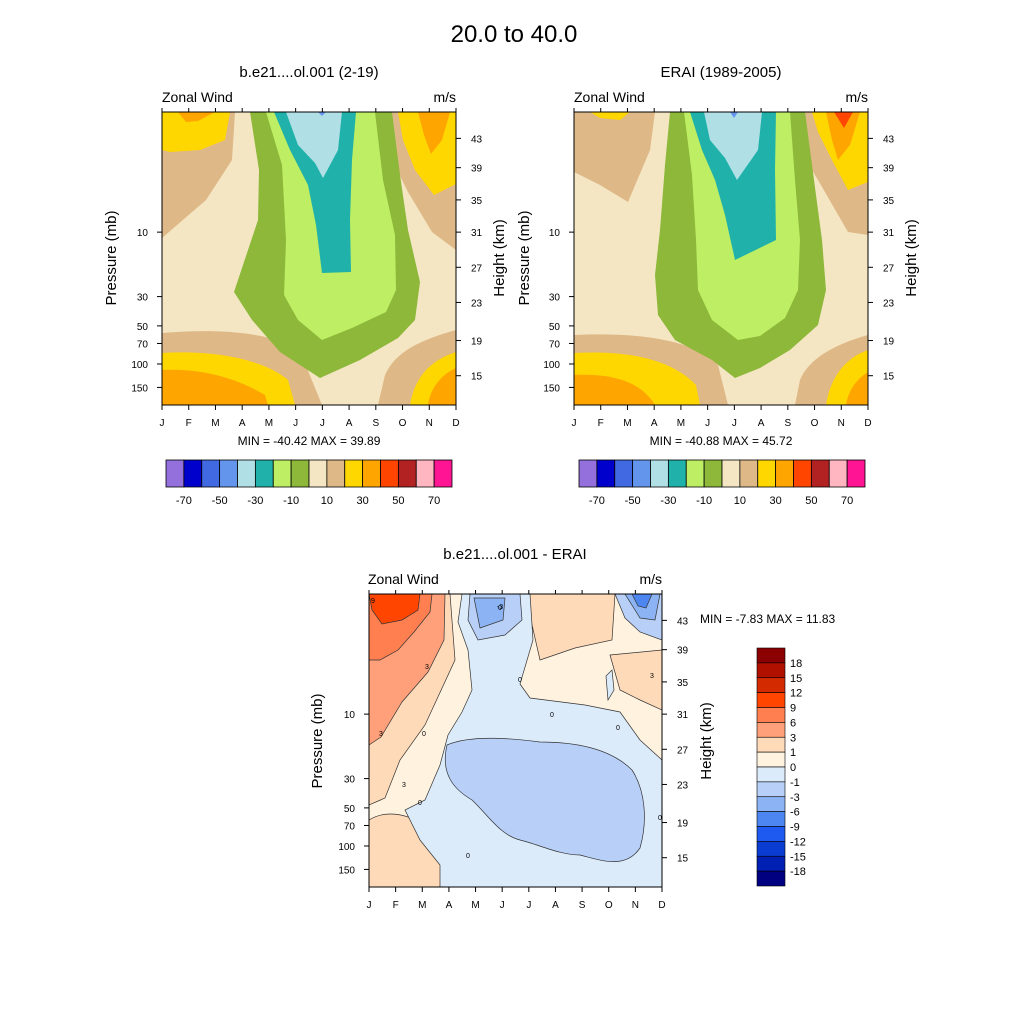  What do you see at coordinates (795, 813) in the screenshot?
I see `colorbar-label: -6` at bounding box center [795, 813].